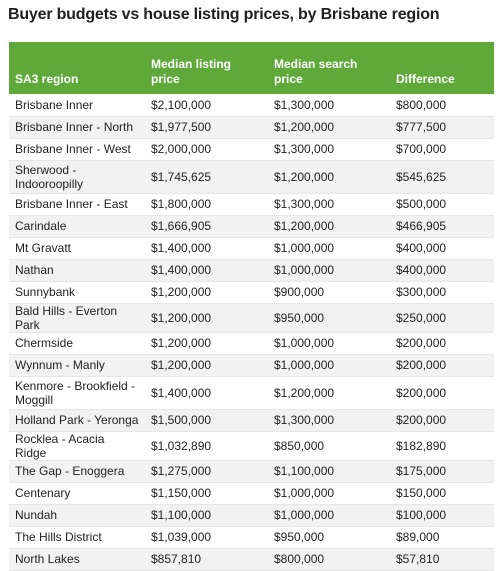  Describe the element at coordinates (77, 270) in the screenshot. I see `region-cell: Nathan` at that location.